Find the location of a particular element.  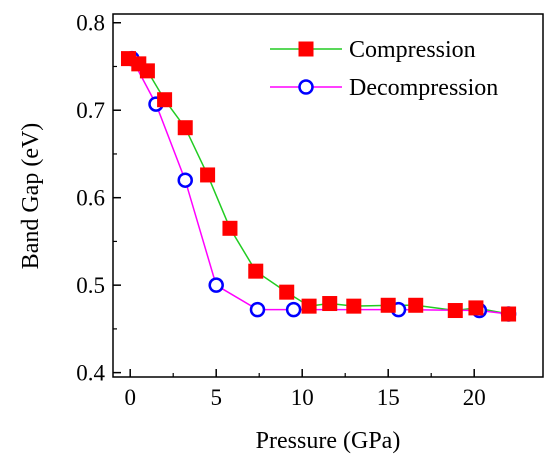

x-axis-ticks: 0 5 10 15 20 is located at coordinates (305, 389).